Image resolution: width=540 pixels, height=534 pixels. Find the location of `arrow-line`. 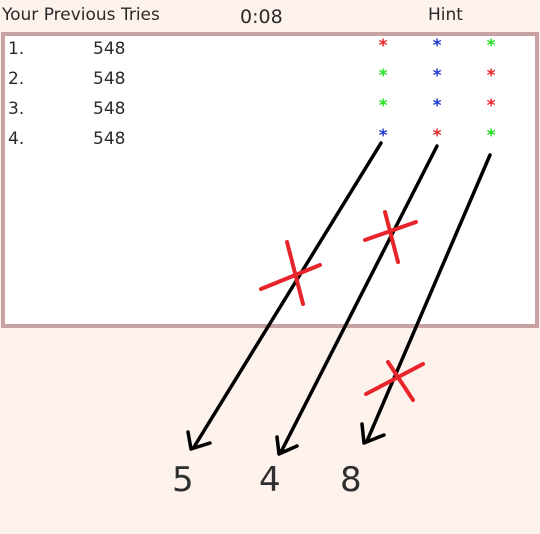

arrow-line is located at coordinates (428, 298).